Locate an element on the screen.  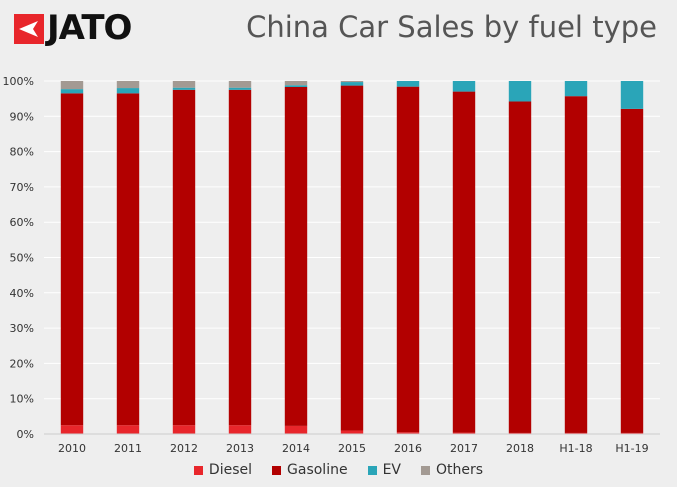
bar-segment-gasoline-2018 is located at coordinates (520, 267).